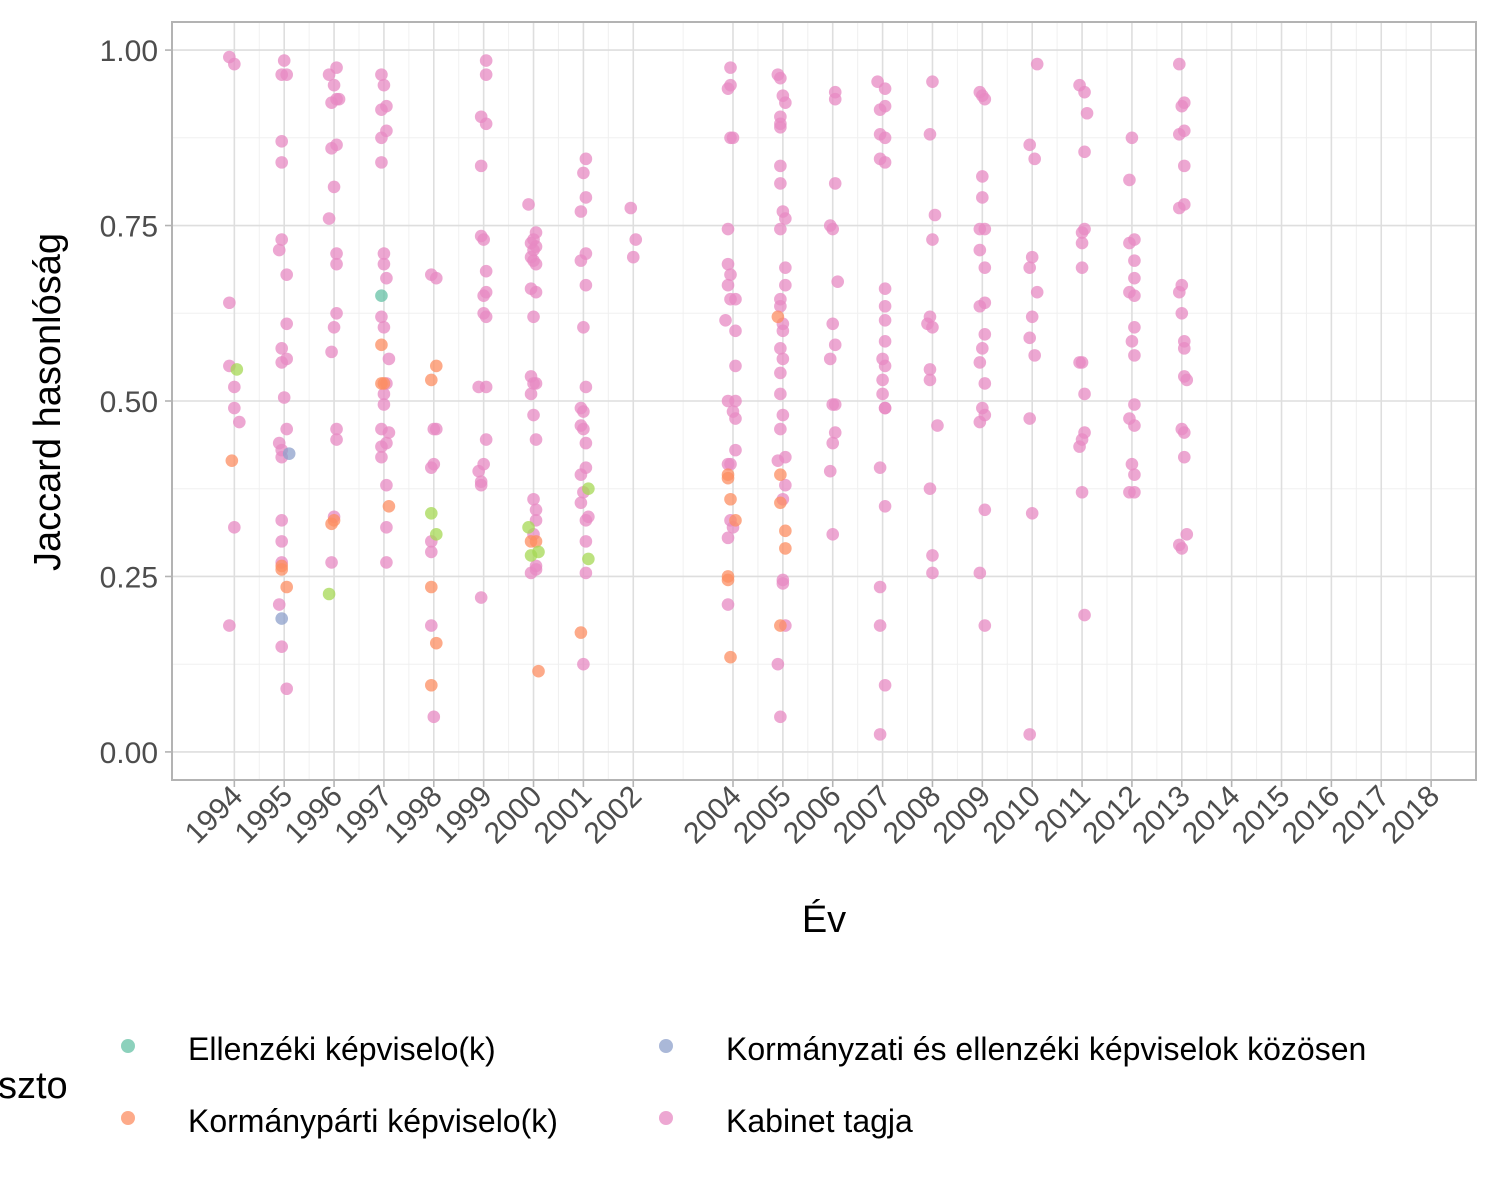 Image resolution: width=1500 pixels, height=1200 pixels. What do you see at coordinates (666, 1046) in the screenshot?
I see `legend-key-kozos` at bounding box center [666, 1046].